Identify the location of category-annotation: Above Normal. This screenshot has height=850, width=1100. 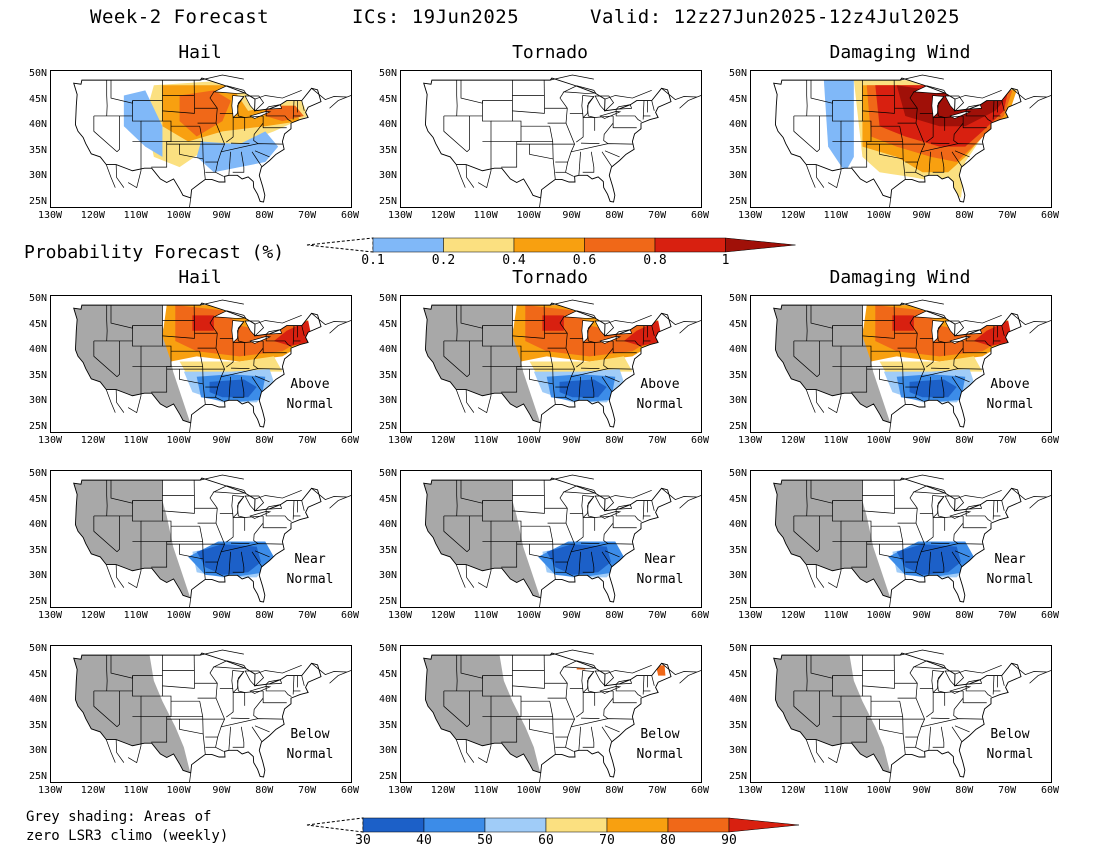
(660, 395).